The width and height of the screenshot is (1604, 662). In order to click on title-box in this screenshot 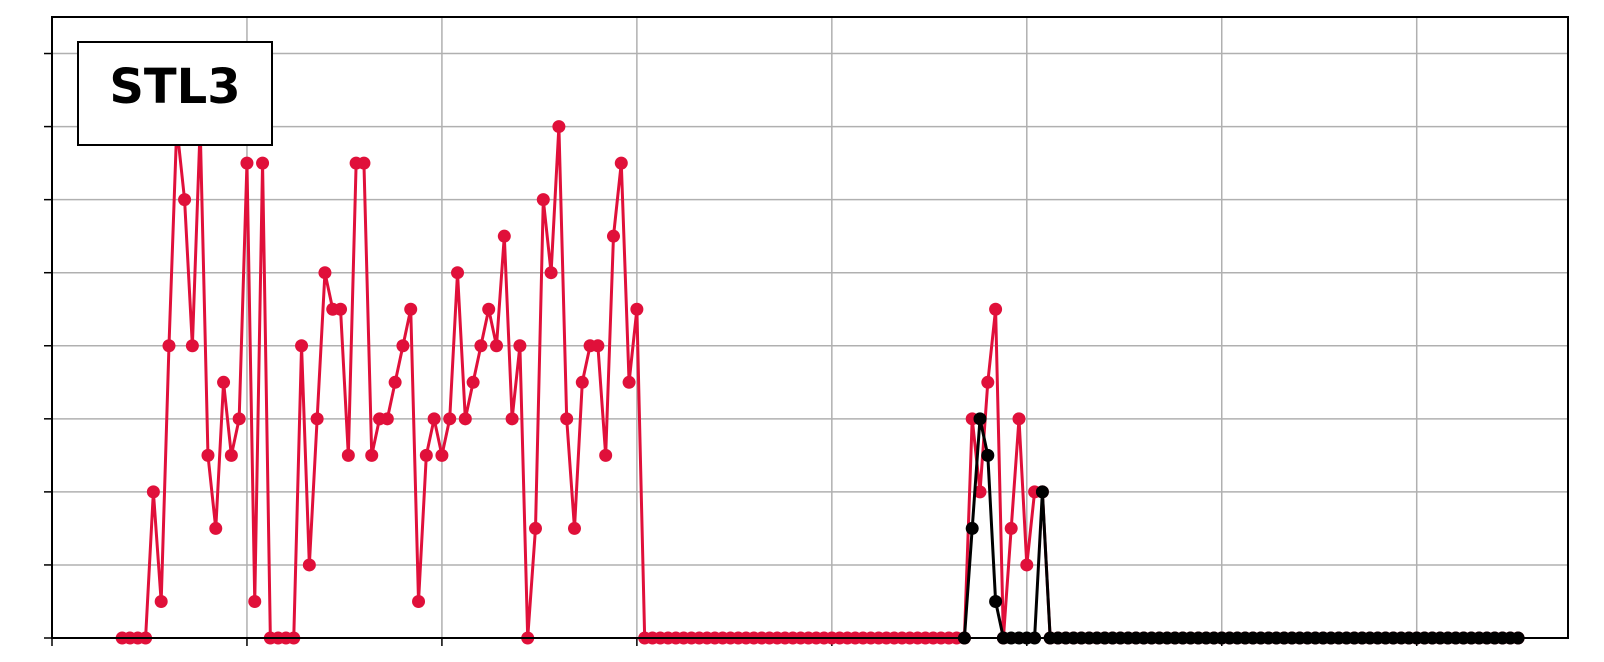, I will do `click(175, 93)`.